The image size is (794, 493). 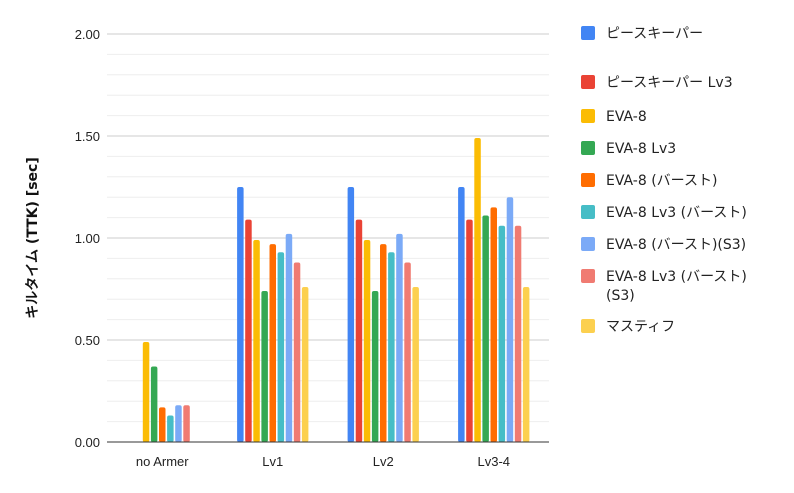 I want to click on y-tick-label: 1.50, so click(x=87, y=136).